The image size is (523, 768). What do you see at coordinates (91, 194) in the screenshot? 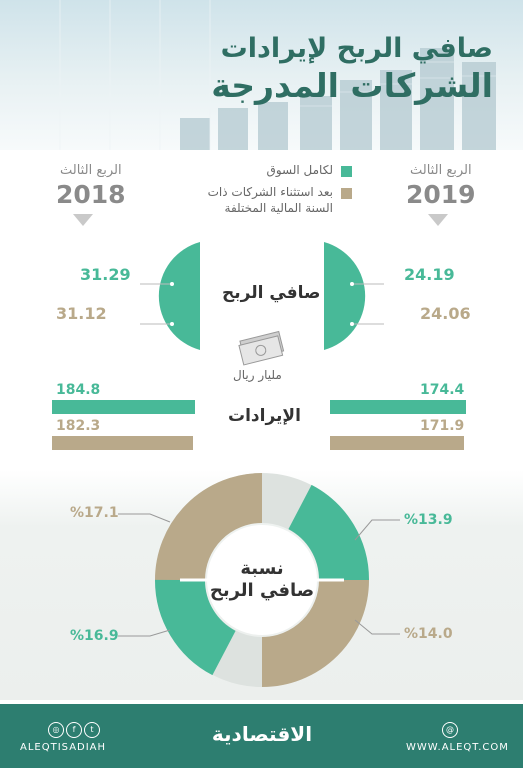
I see `left-year: 2018` at bounding box center [91, 194].